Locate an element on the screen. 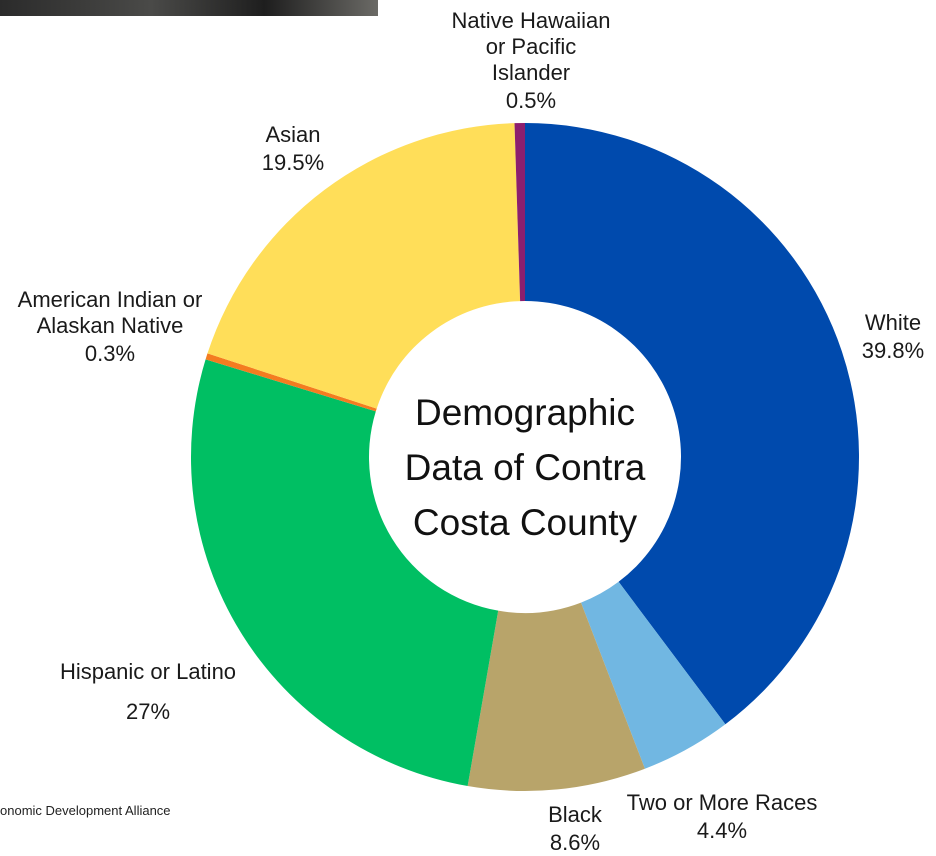  slice-label: American Indian or Alaskan Native 0.3% is located at coordinates (110, 327).